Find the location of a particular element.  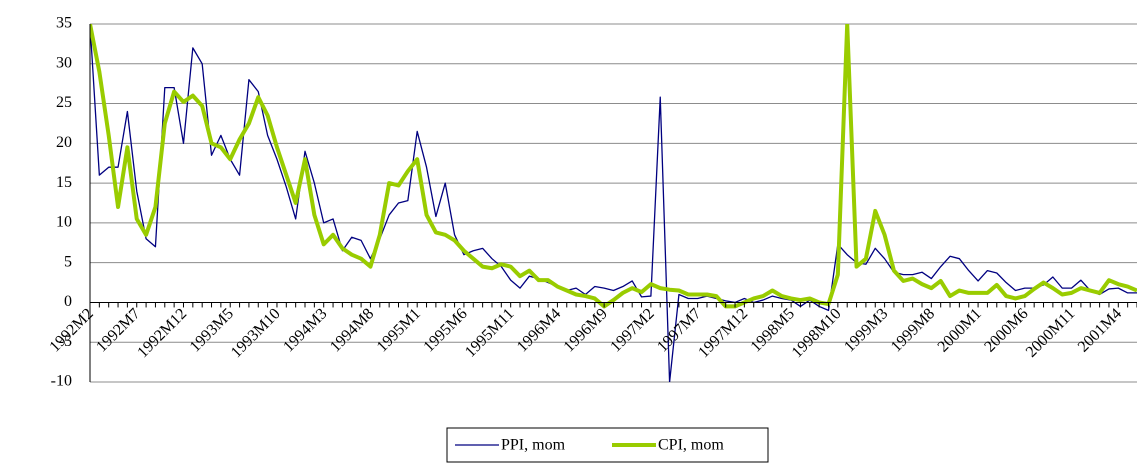

x-tick-label: 1993M10 is located at coordinates (256, 333).